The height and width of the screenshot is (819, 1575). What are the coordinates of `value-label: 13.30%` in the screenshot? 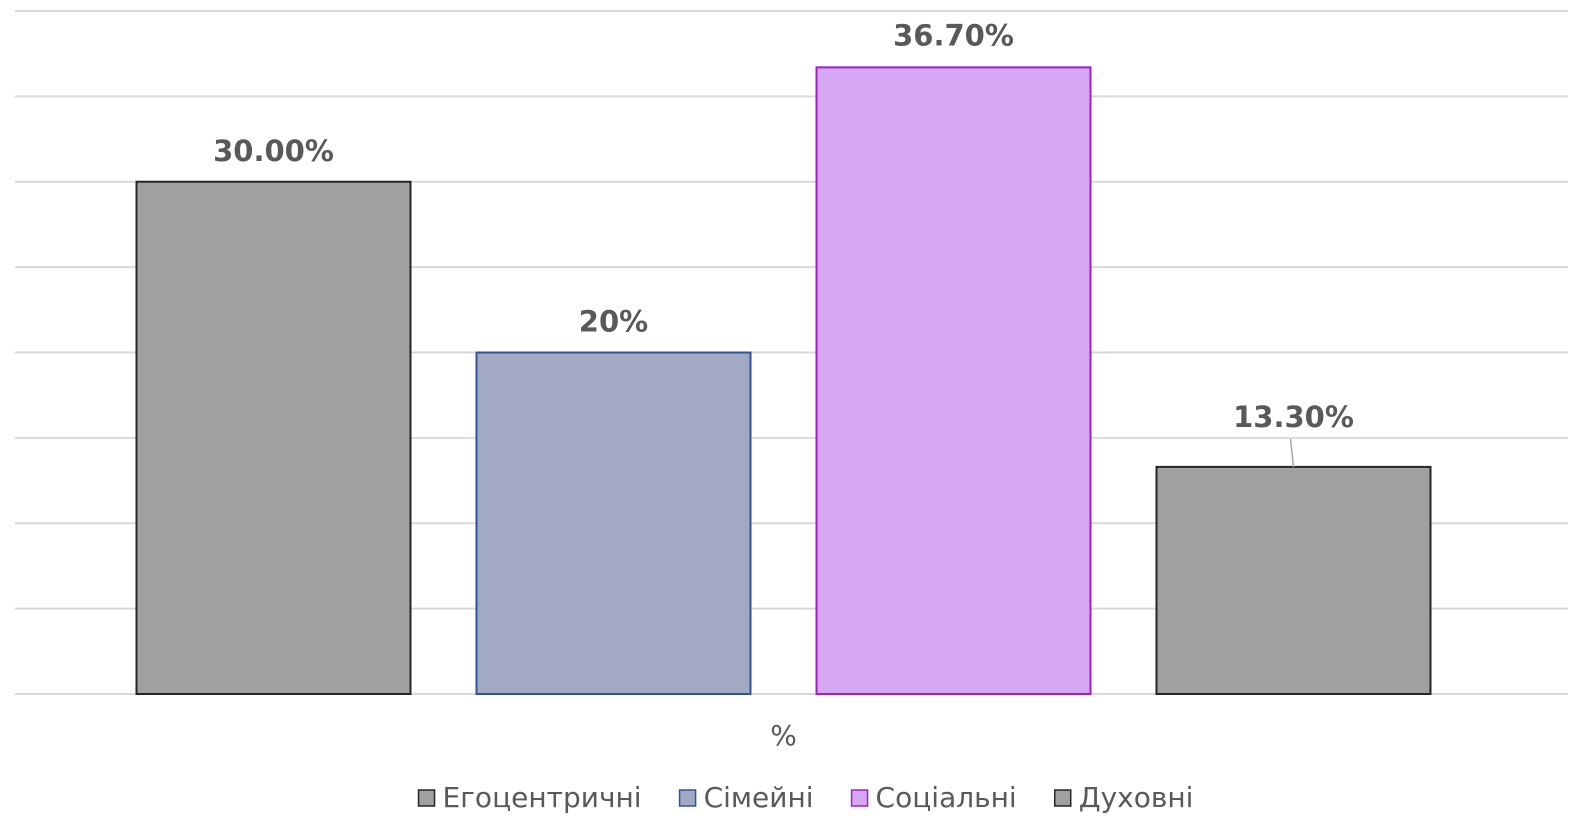 It's located at (1293, 417).